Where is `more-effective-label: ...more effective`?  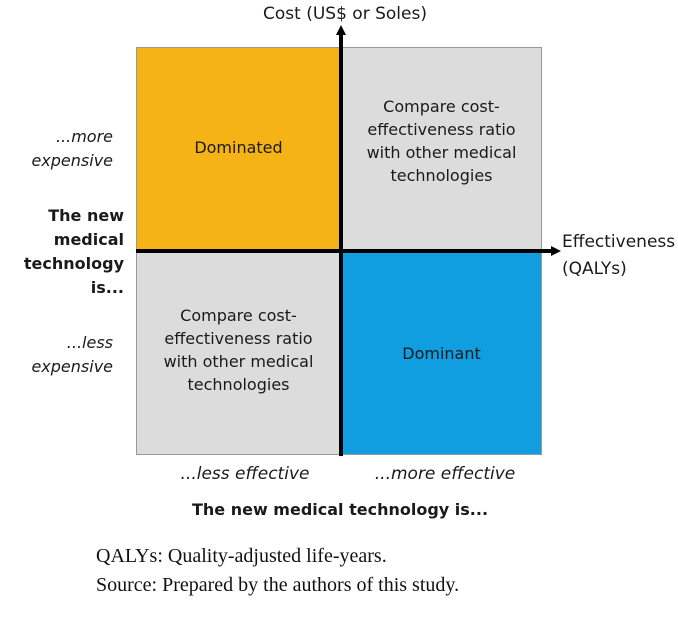 more-effective-label: ...more effective is located at coordinates (445, 474).